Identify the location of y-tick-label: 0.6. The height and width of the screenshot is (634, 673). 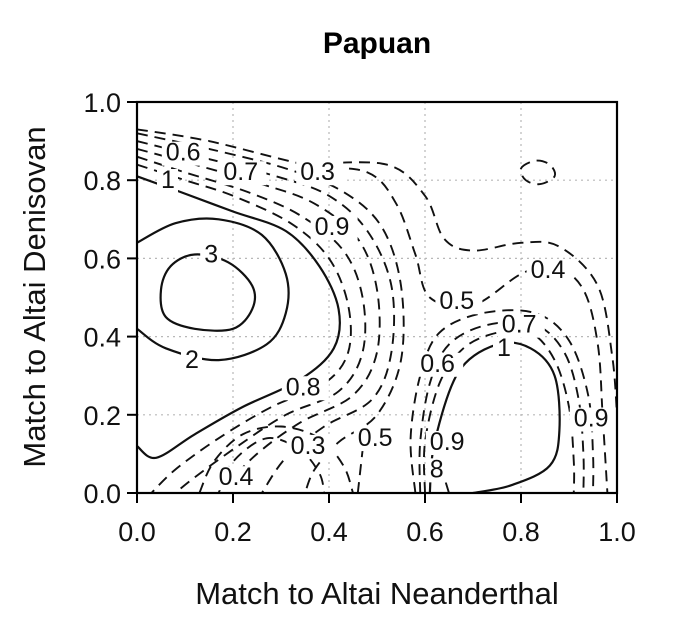
(102, 259).